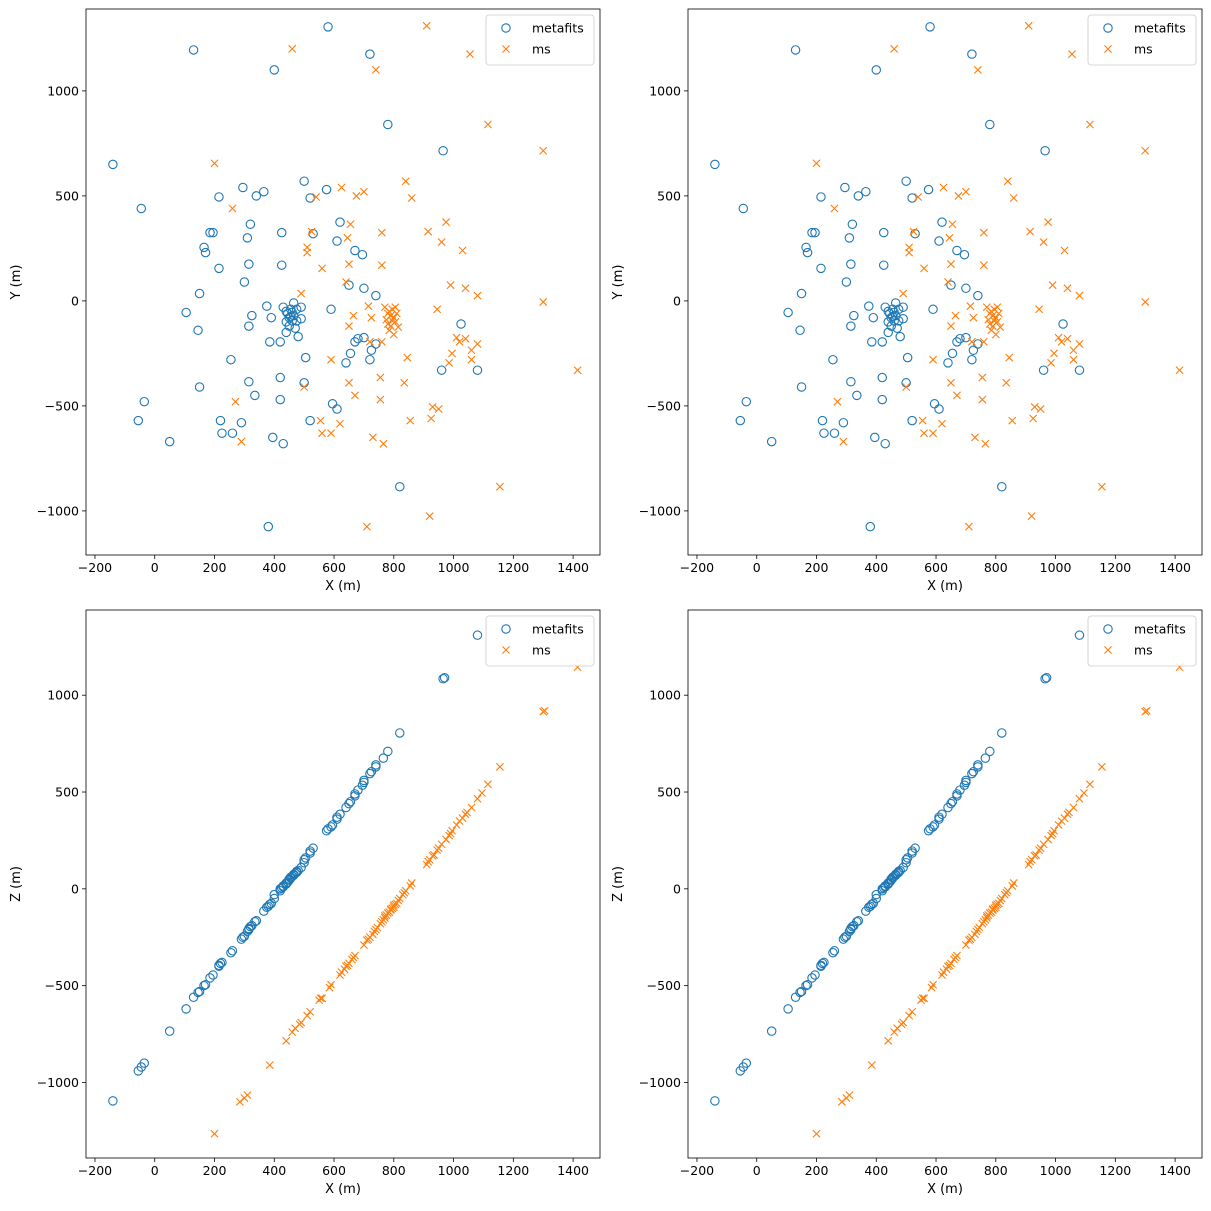 The height and width of the screenshot is (1211, 1211). I want to click on series-metafits, so click(897, 868).